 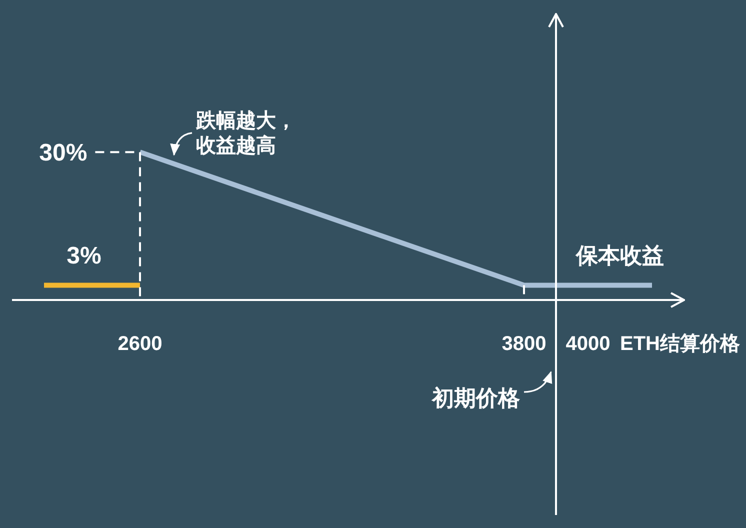 I want to click on x-axis-title: ETH结算价格, so click(x=680, y=344).